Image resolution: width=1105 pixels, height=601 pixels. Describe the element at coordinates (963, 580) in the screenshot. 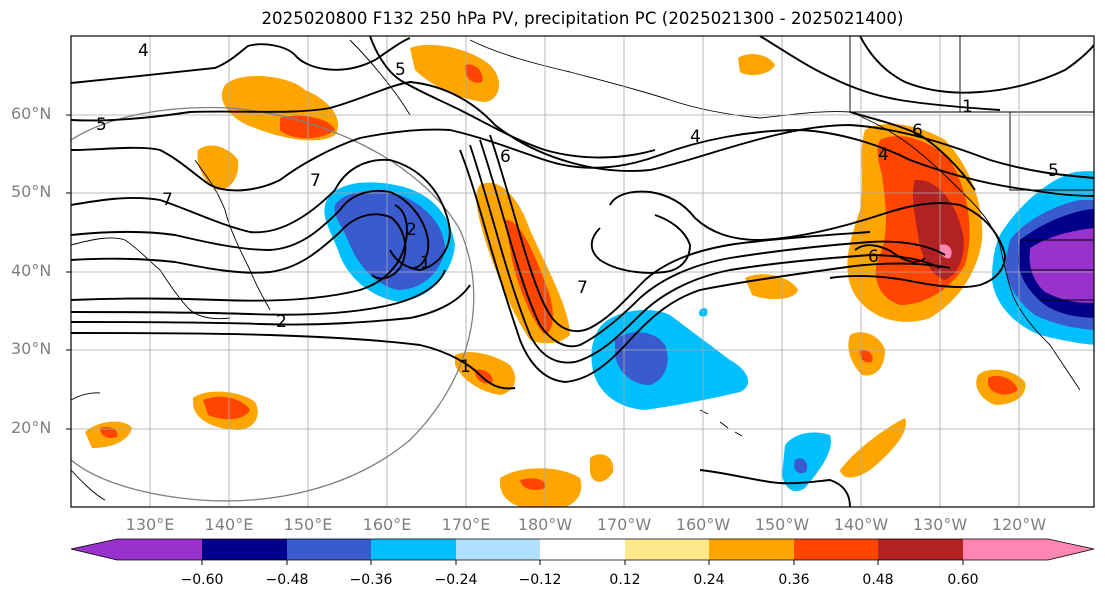

I see `colorbar-tick-label: 0.60` at that location.